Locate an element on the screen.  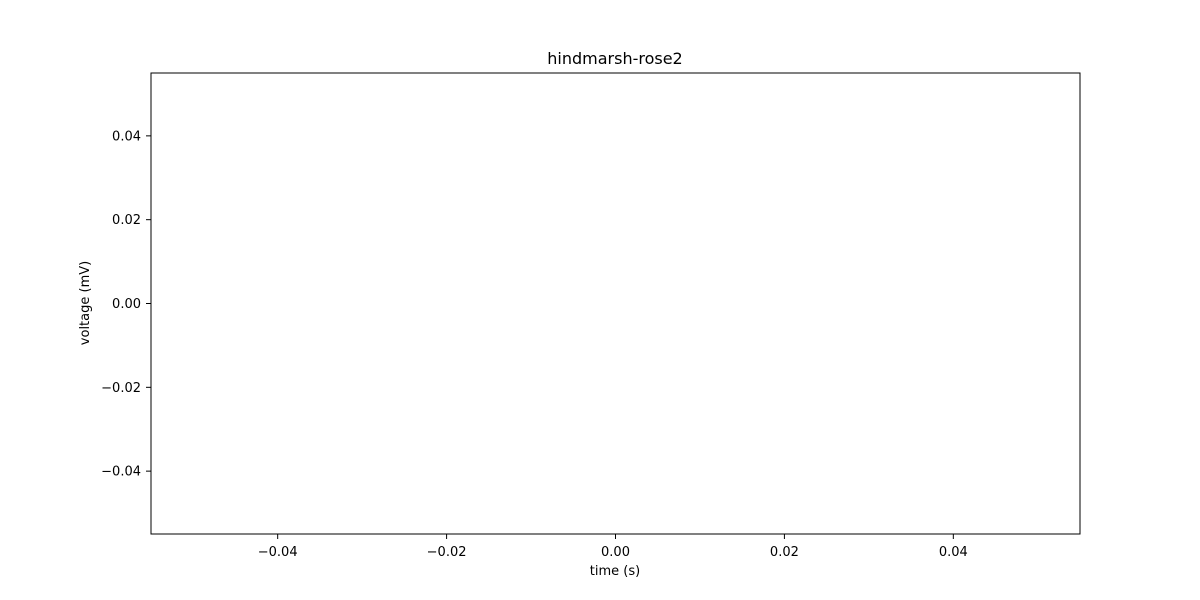
y-tick-label: 0.04 is located at coordinates (126, 136).